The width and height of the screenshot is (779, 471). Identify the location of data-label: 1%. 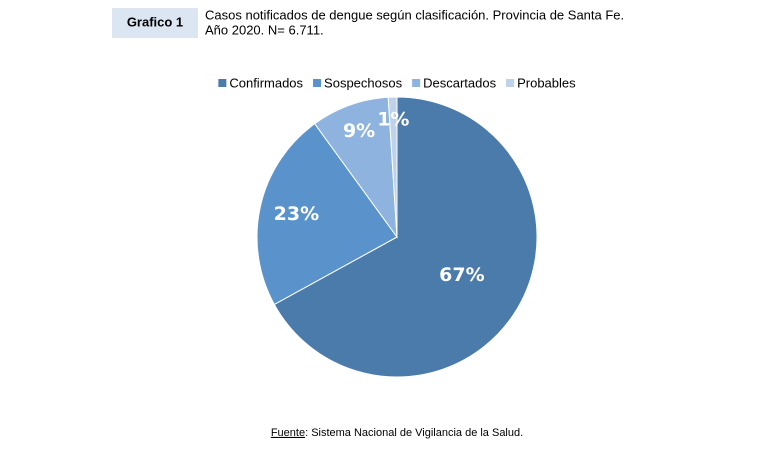
(393, 120).